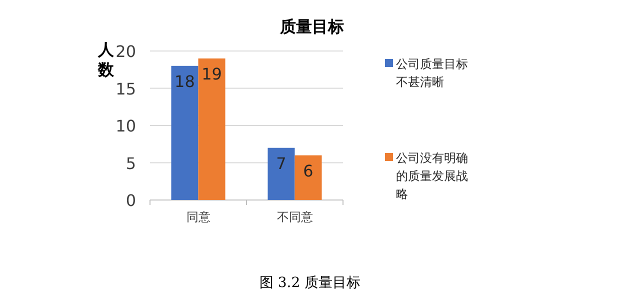 The width and height of the screenshot is (619, 300). What do you see at coordinates (131, 163) in the screenshot?
I see `y-tick-label: 5` at bounding box center [131, 163].